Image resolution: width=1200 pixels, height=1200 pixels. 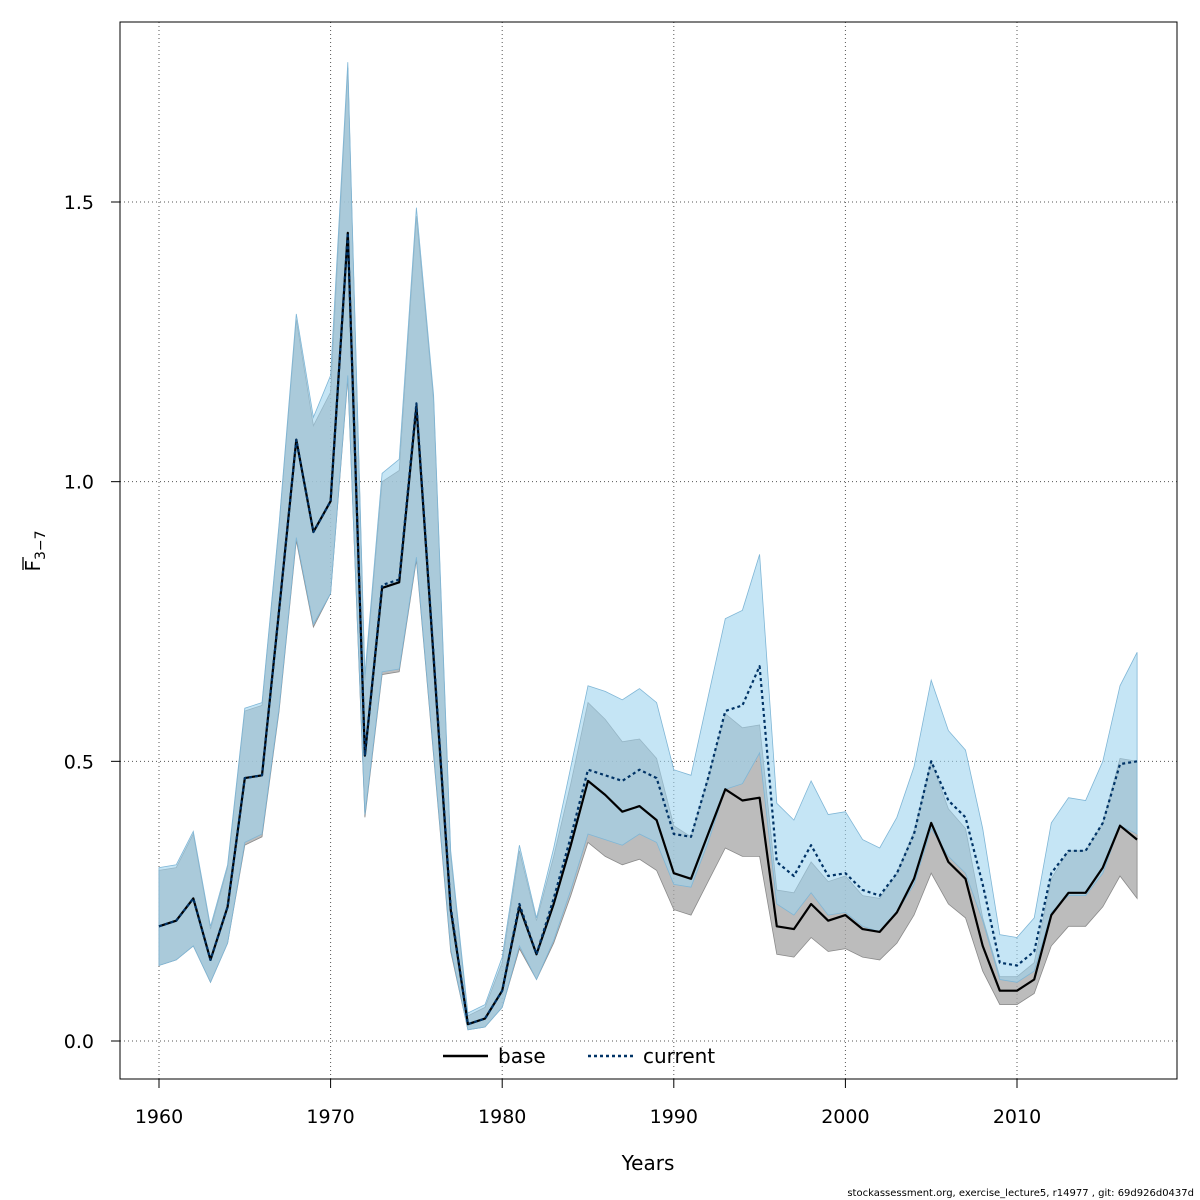 I want to click on svg-text: F3−7, so click(x=35, y=550).